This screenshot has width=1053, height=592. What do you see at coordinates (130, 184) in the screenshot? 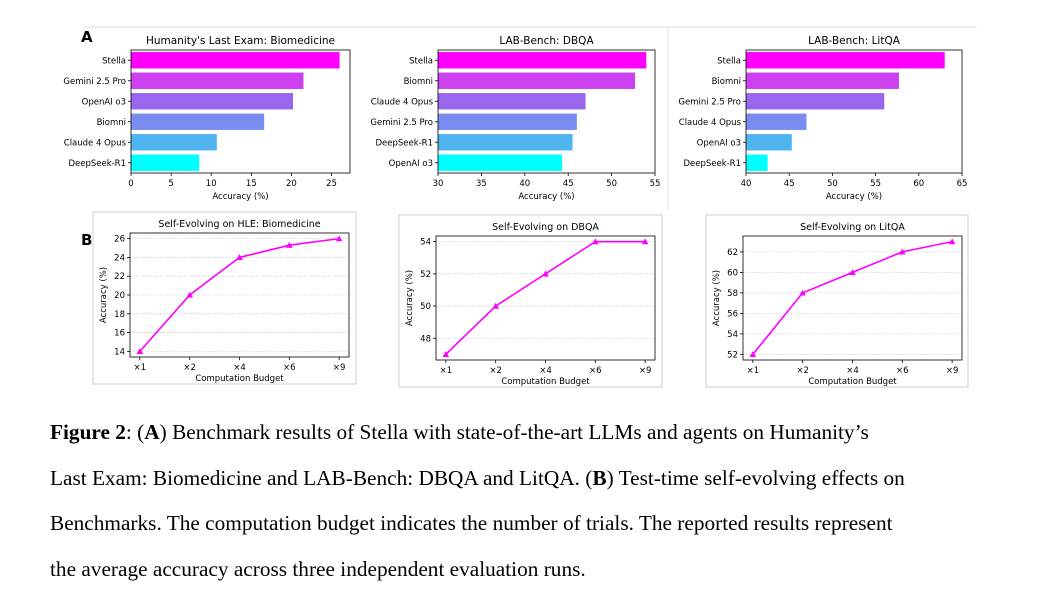
I see `x-tick-label: 0` at bounding box center [130, 184].